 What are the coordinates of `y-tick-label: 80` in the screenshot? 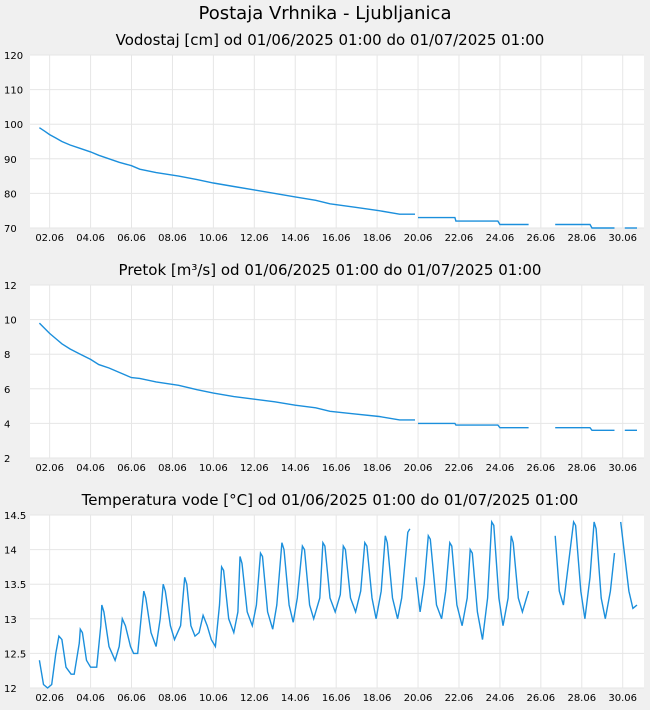 It's located at (10, 194).